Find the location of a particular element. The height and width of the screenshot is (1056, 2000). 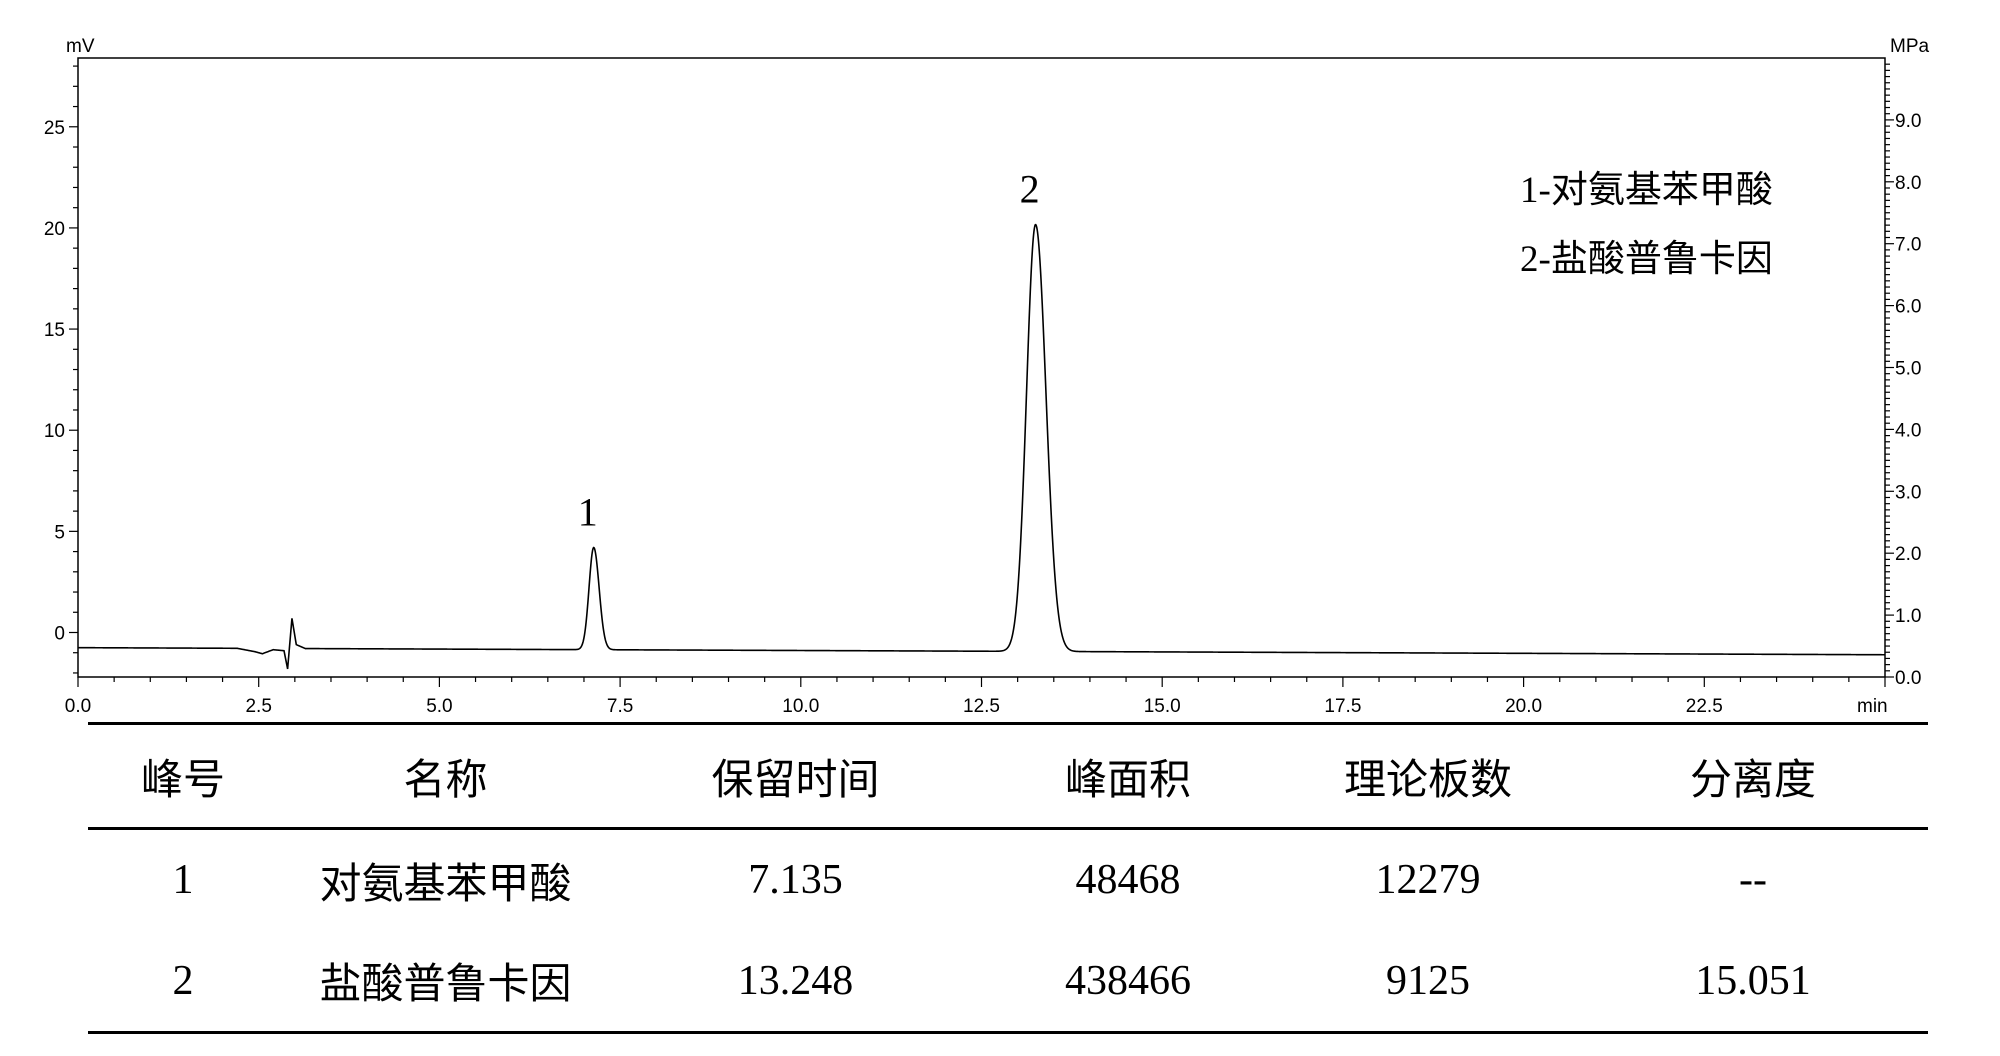

x-axis-unit: min is located at coordinates (1872, 706).